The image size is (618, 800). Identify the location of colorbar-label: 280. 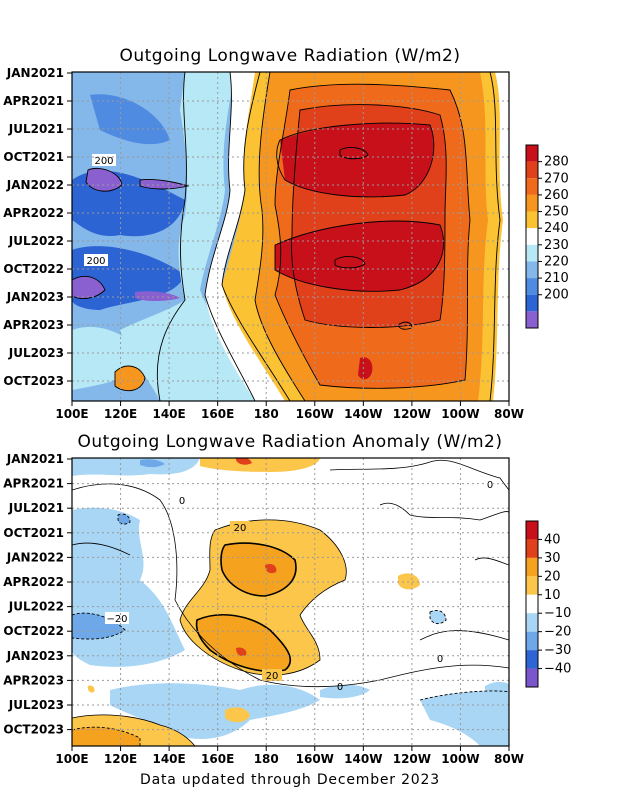
(556, 162).